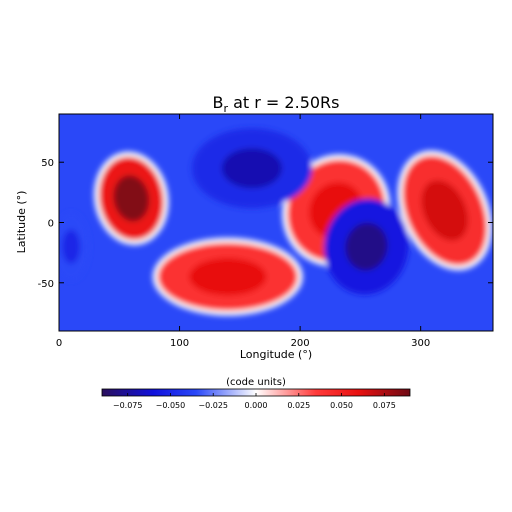 This screenshot has height=512, width=512. I want to click on colorbar-tick-label: −0.025, so click(213, 405).